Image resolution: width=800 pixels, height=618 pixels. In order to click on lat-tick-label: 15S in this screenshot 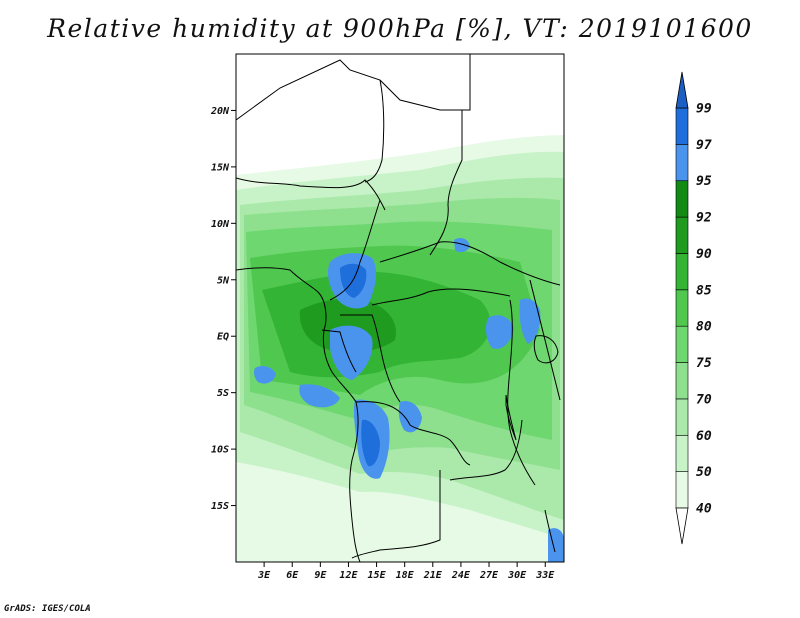, I will do `click(220, 506)`.